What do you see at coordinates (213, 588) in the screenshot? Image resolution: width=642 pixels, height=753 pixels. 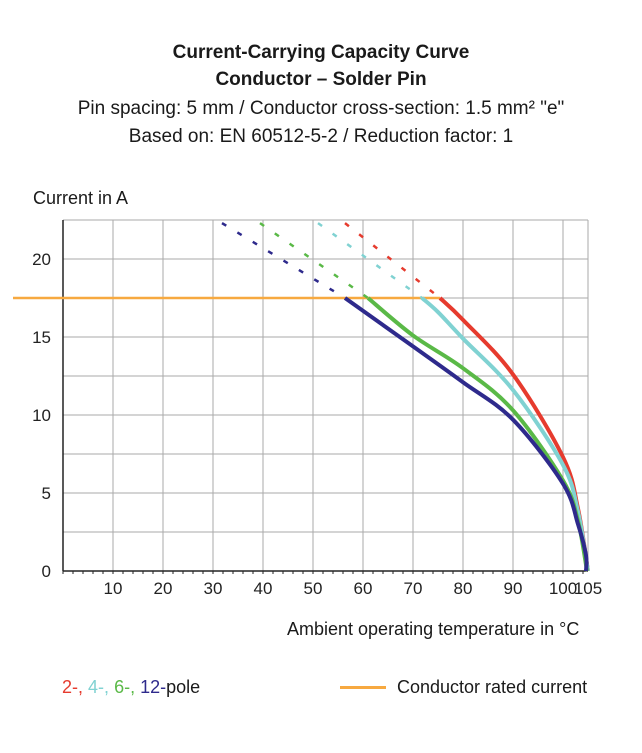 I see `x-tick-label: 30` at bounding box center [213, 588].